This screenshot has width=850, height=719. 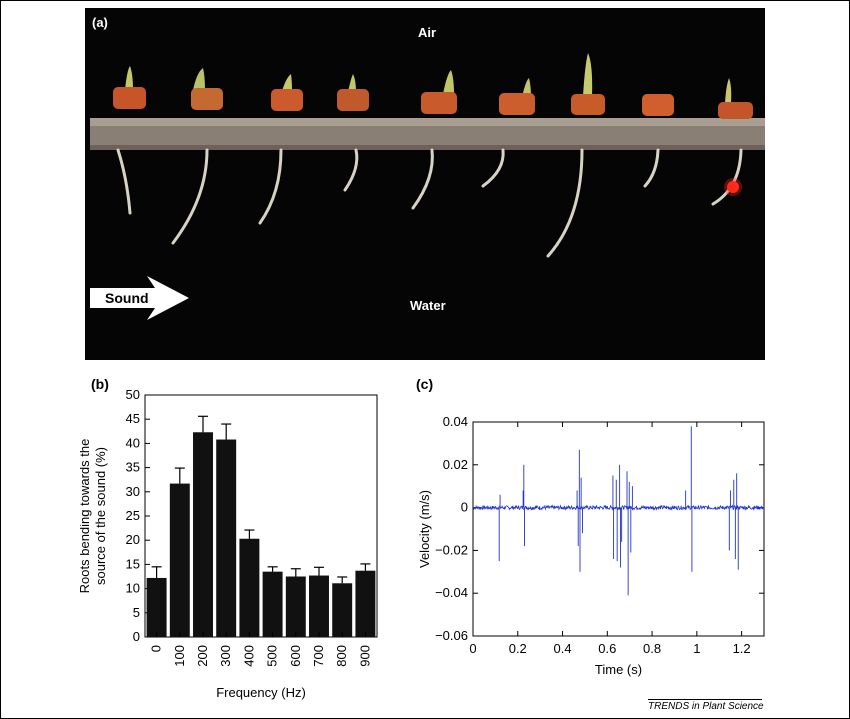 I want to click on x-tick-label: 1.2, so click(x=742, y=648).